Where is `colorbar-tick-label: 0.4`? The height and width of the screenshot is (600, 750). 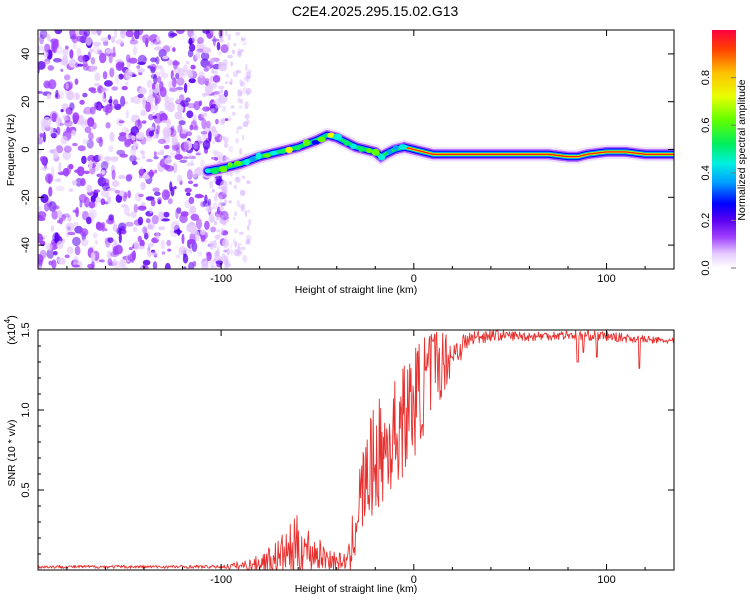 colorbar-tick-label: 0.4 is located at coordinates (706, 172).